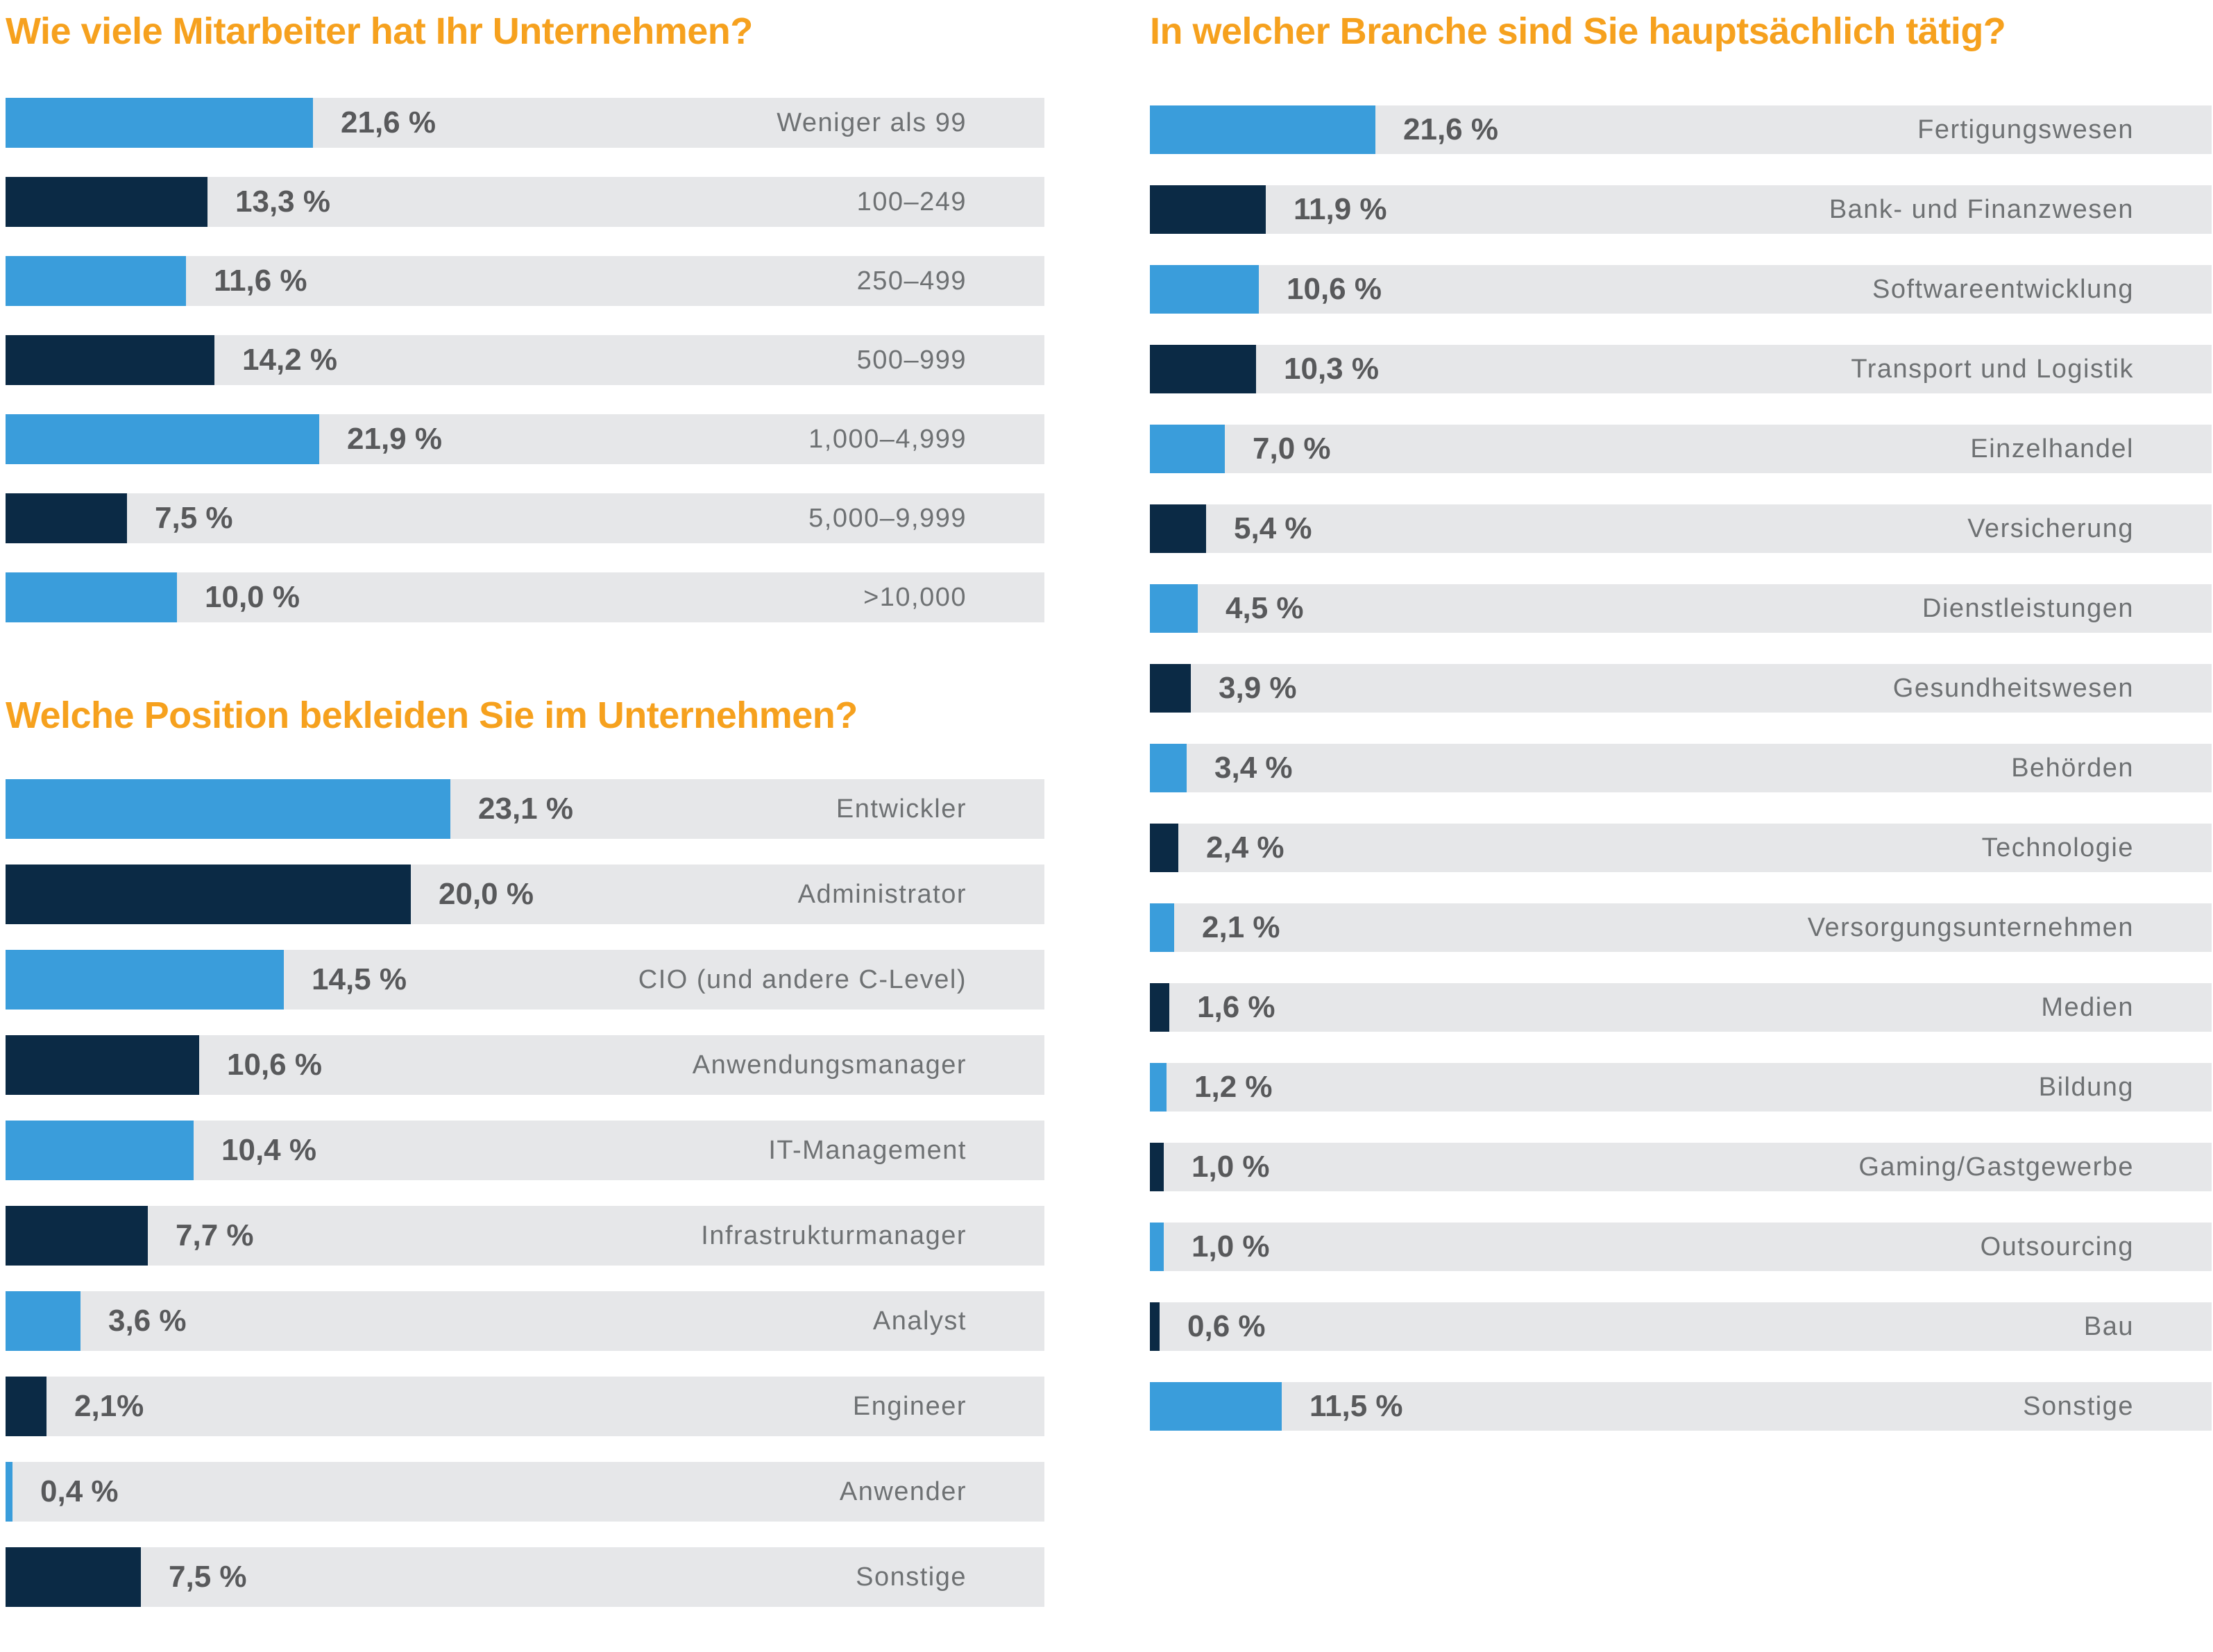 The width and height of the screenshot is (2213, 1652). What do you see at coordinates (148, 1321) in the screenshot?
I see `percent-label: 3,6 %` at bounding box center [148, 1321].